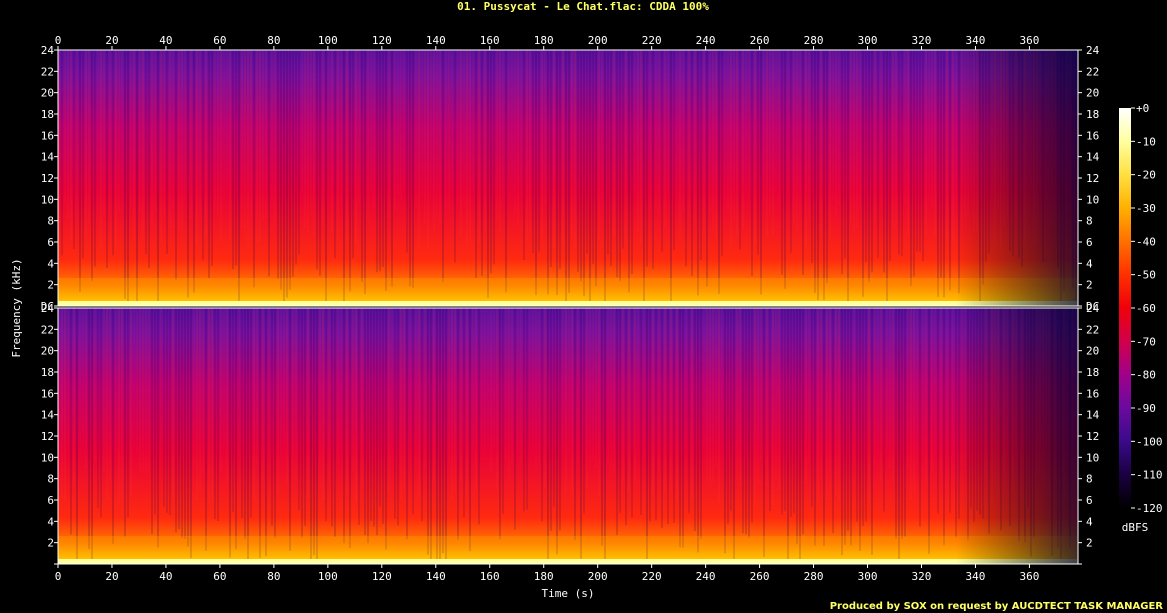 Image resolution: width=1167 pixels, height=613 pixels. What do you see at coordinates (1149, 475) in the screenshot?
I see `colorbar-tick-label: -110` at bounding box center [1149, 475].